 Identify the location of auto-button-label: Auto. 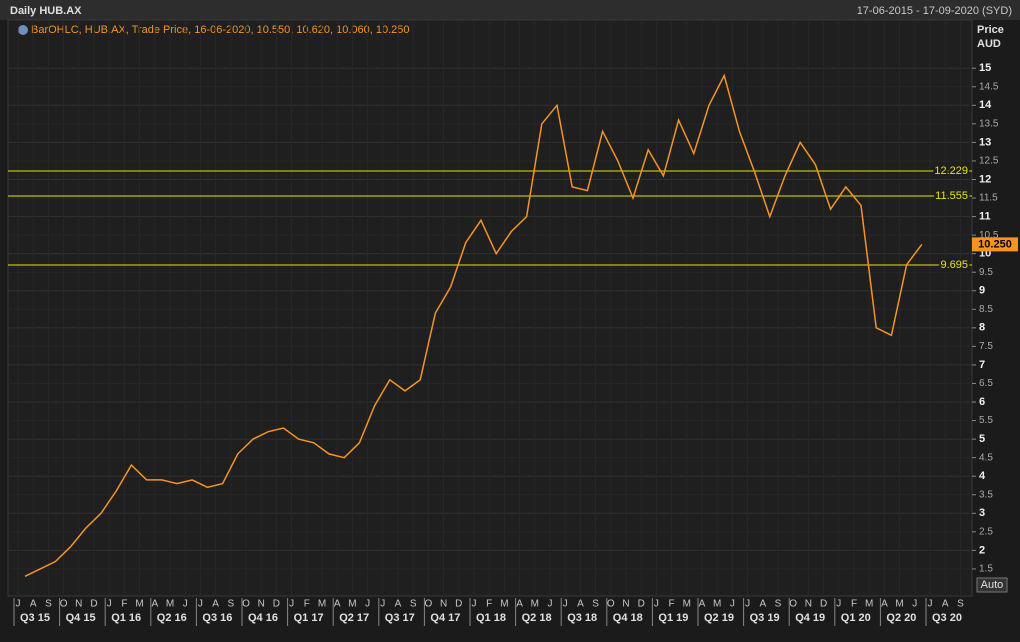
(992, 585).